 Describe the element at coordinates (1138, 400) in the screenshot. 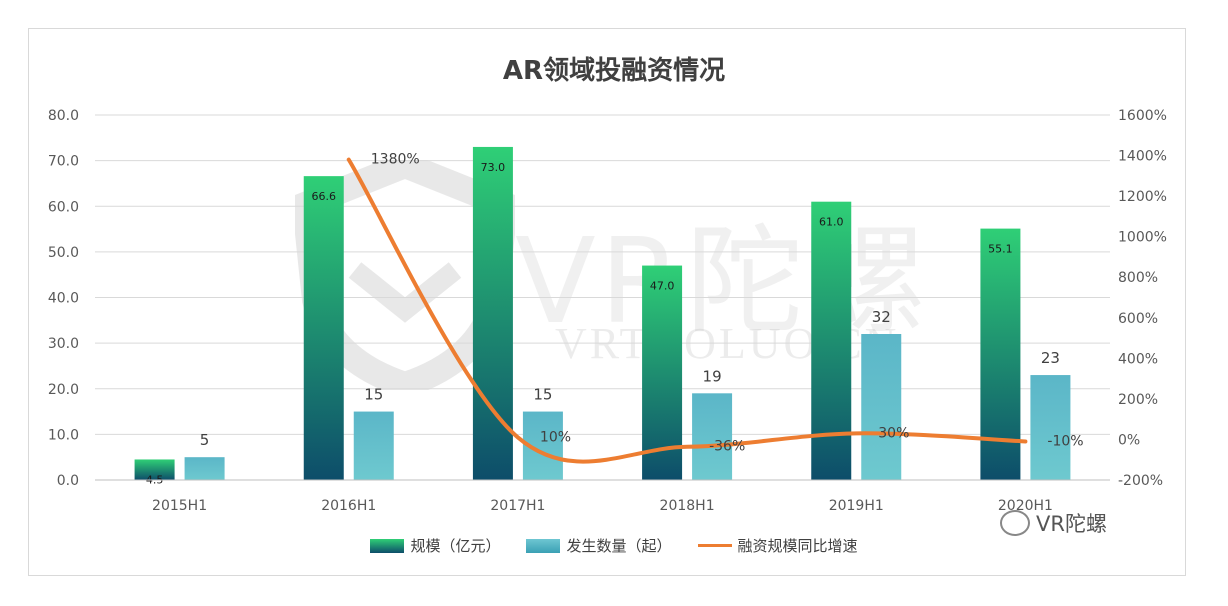

I see `right-tick-label: 200%` at that location.